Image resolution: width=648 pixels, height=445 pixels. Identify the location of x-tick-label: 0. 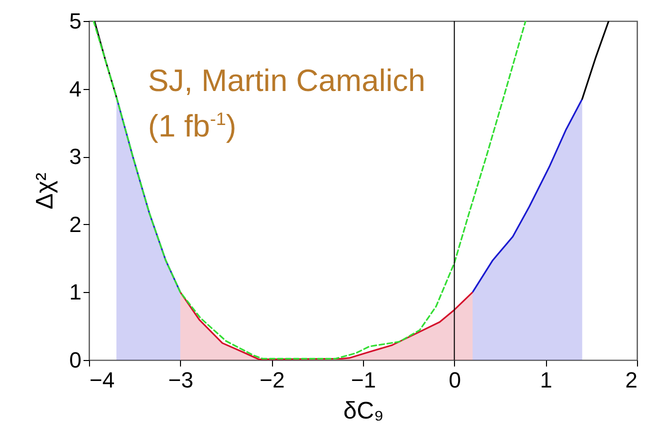
(454, 380).